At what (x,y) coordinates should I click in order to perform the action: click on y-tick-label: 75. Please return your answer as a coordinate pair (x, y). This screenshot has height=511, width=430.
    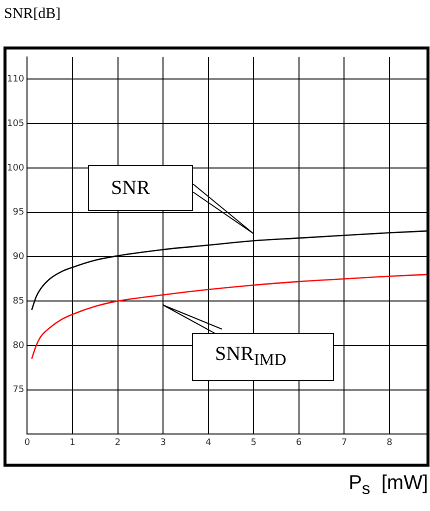
    Looking at the image, I should click on (18, 390).